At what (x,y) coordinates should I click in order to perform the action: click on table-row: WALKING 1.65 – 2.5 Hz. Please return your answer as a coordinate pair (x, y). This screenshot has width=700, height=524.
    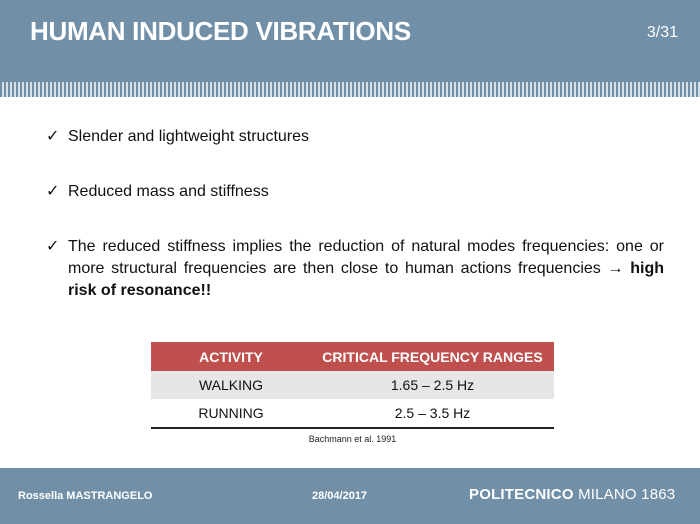
    Looking at the image, I should click on (352, 385).